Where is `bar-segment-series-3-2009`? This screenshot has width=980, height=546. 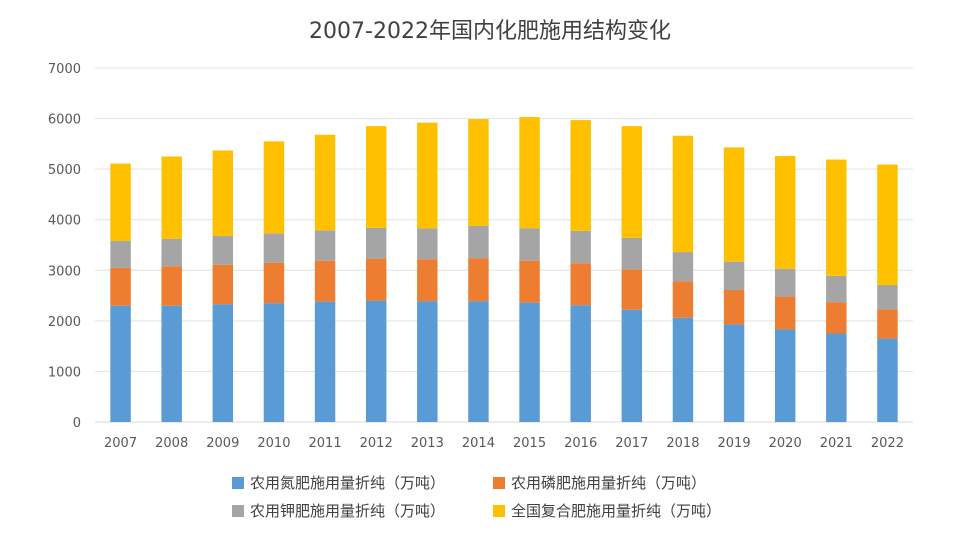
bar-segment-series-3-2009 is located at coordinates (223, 193).